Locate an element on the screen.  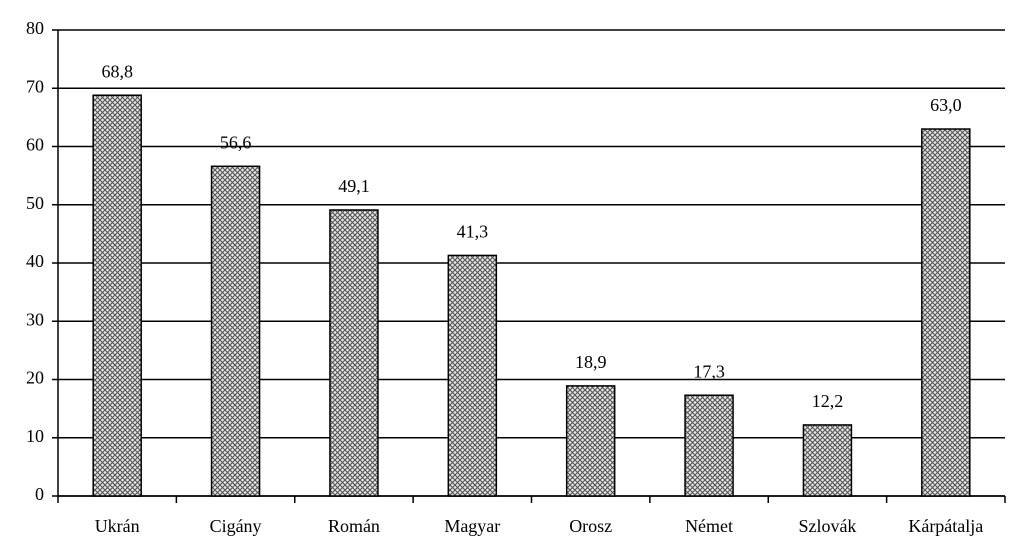
y-tick-label: 20 is located at coordinates (35, 378).